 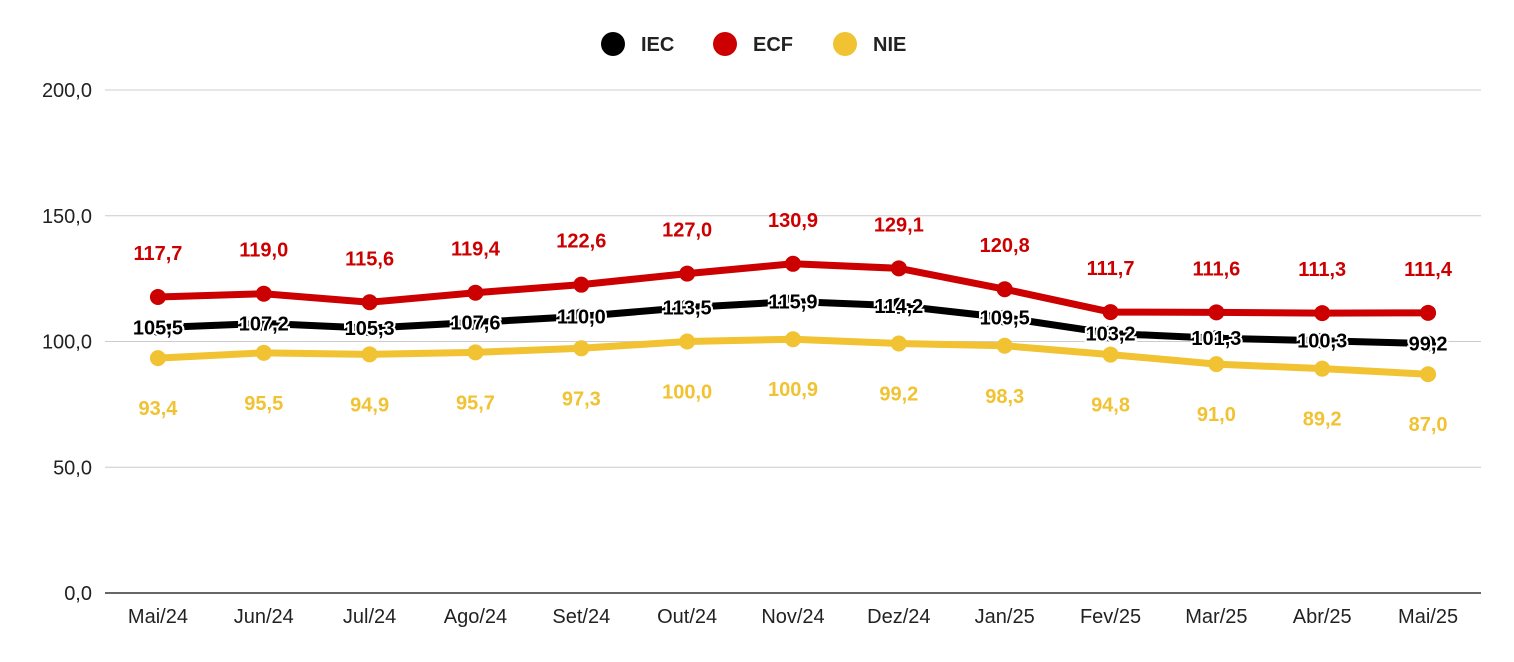 I want to click on data-label-nie: 91,0, so click(x=1216, y=415).